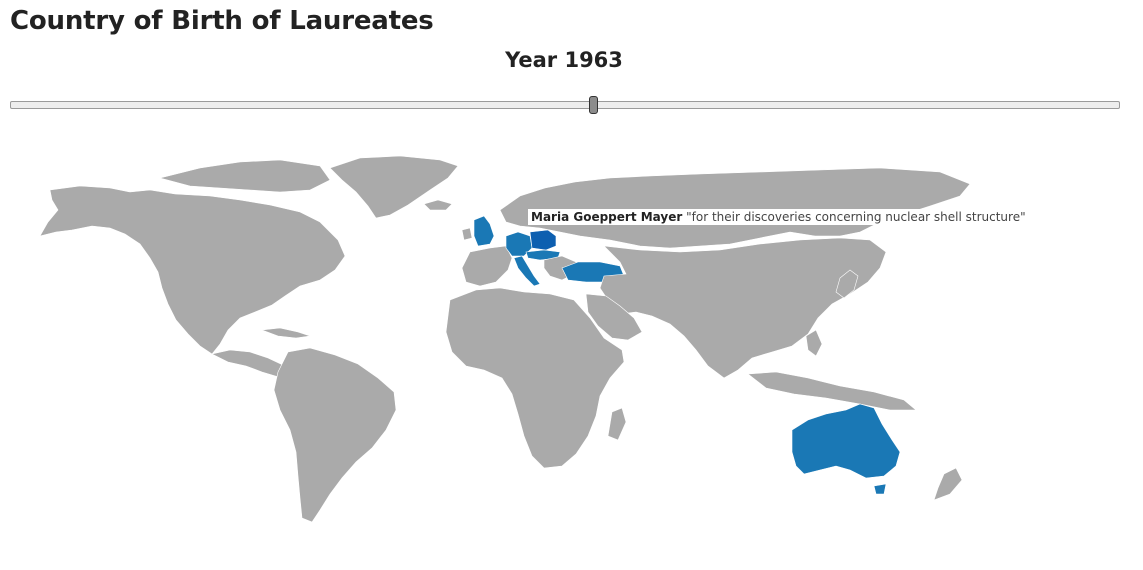 This screenshot has height=570, width=1143. Describe the element at coordinates (565, 105) in the screenshot. I see `year-slider` at that location.